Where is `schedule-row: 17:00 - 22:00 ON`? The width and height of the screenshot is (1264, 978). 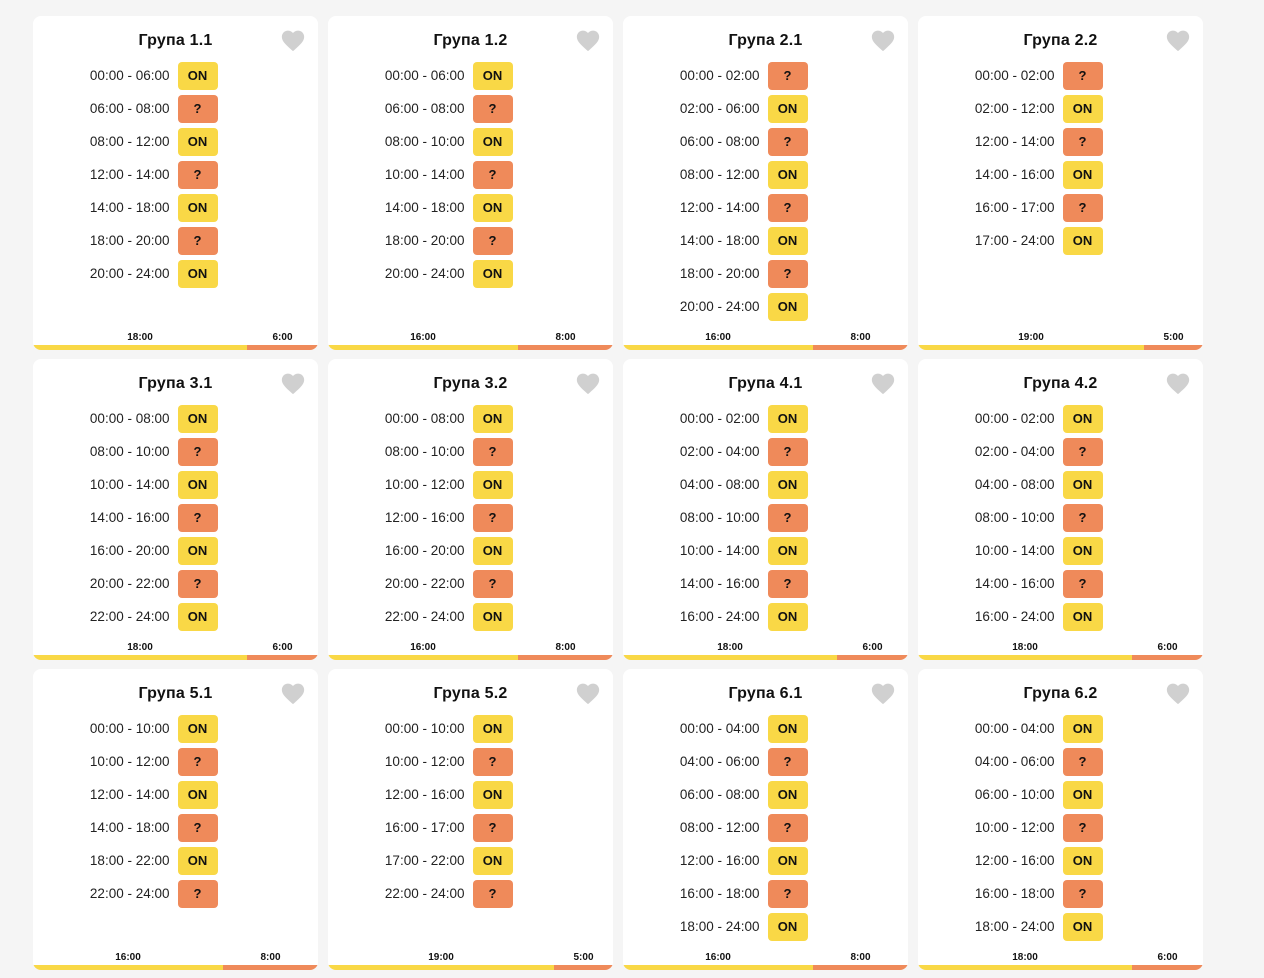 schedule-row: 17:00 - 22:00 ON is located at coordinates (470, 860).